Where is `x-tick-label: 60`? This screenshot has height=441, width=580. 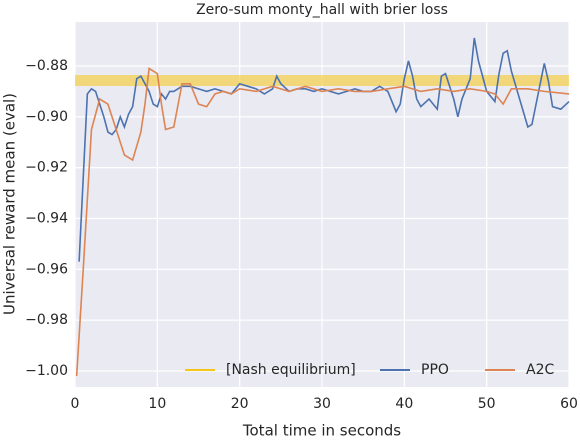
x-tick-label: 60 is located at coordinates (569, 404).